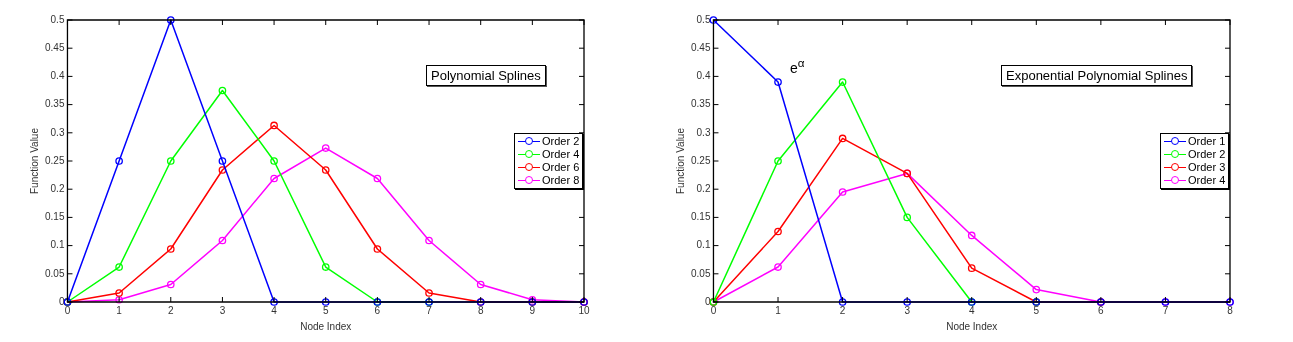 The image size is (1293, 342). Describe the element at coordinates (532, 310) in the screenshot. I see `x-tick-label: 9` at that location.